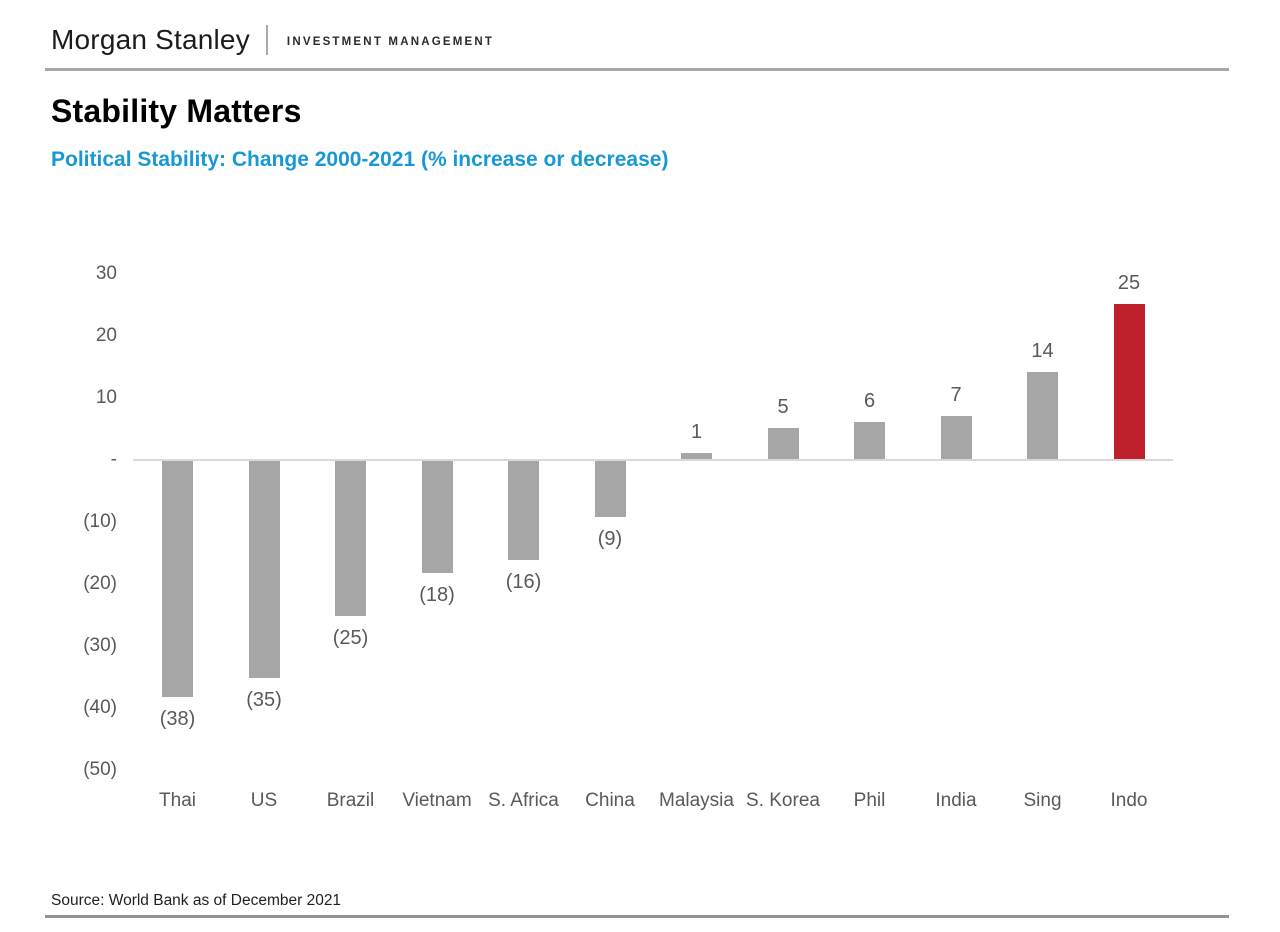  I want to click on top-rule, so click(637, 69).